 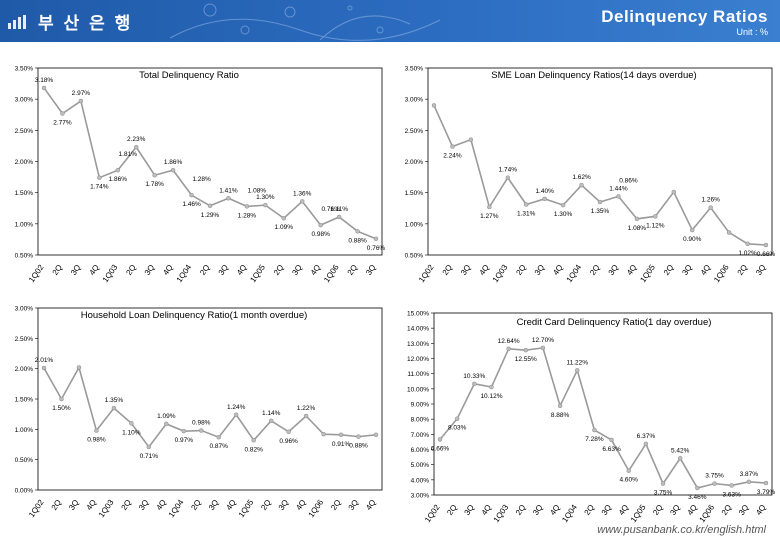 What do you see at coordinates (749, 474) in the screenshot?
I see `data-label: 3.87%` at bounding box center [749, 474].